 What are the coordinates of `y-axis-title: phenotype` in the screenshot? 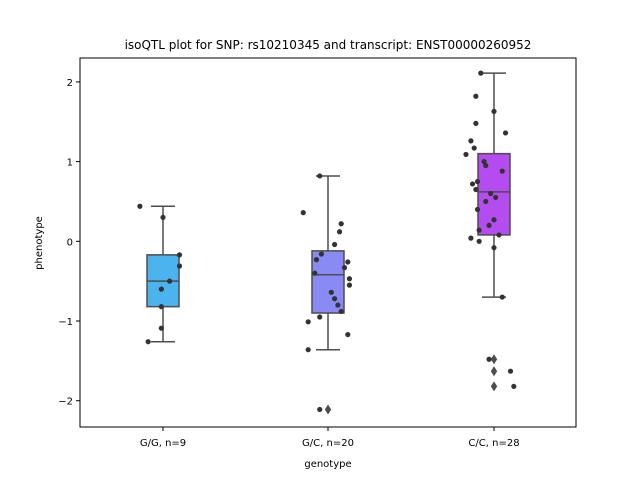 It's located at (39, 243).